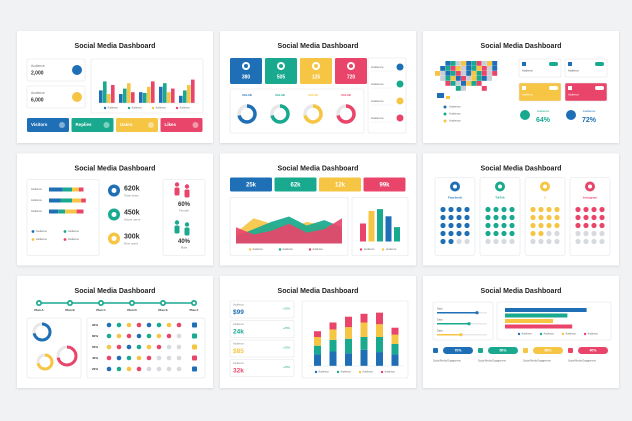 The width and height of the screenshot is (632, 421). Describe the element at coordinates (545, 216) in the screenshot. I see `column` at that location.